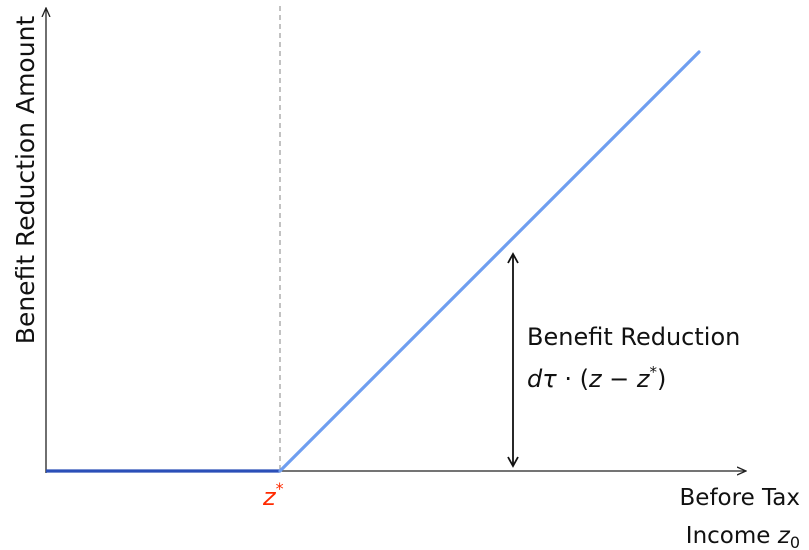 The width and height of the screenshot is (809, 550). What do you see at coordinates (633, 337) in the screenshot?
I see `annotation-line1: Benefit Reduction` at bounding box center [633, 337].